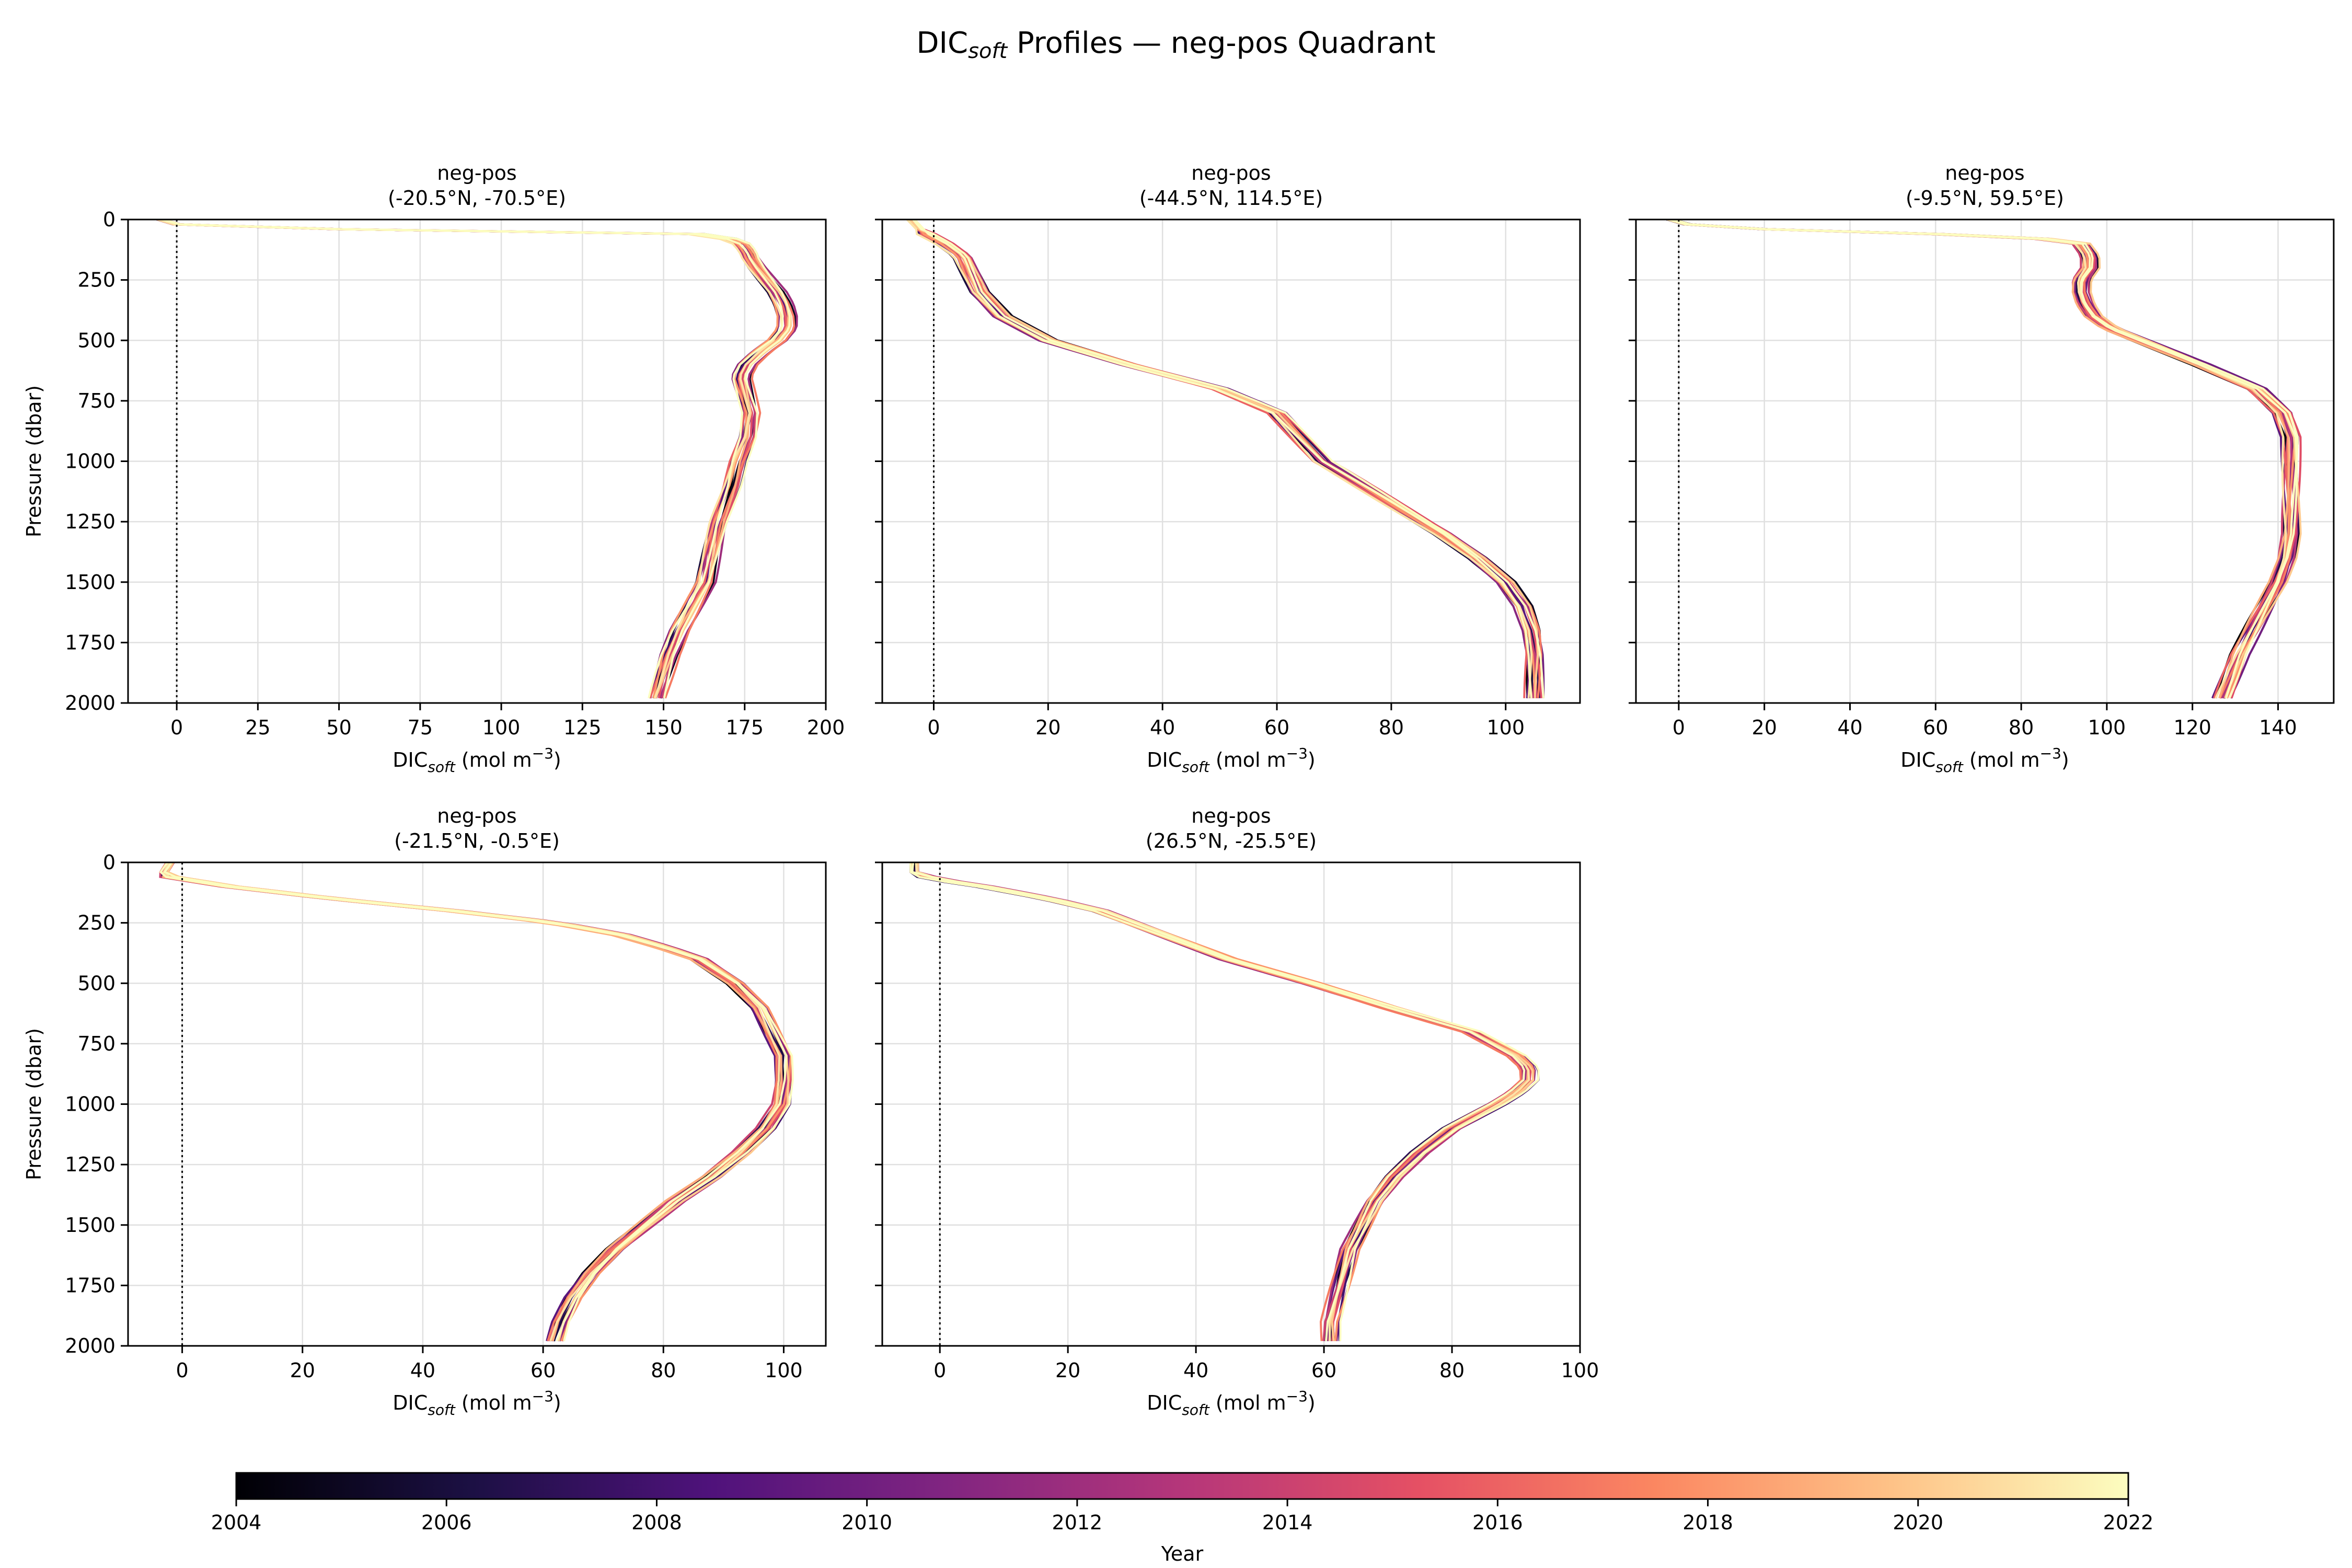  I want to click on profile-line-2022, so click(477, 459).